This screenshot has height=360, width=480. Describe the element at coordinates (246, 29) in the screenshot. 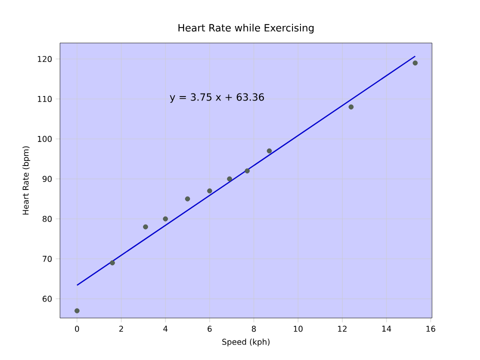

I see `chart-title: Heart Rate while Exercising` at that location.